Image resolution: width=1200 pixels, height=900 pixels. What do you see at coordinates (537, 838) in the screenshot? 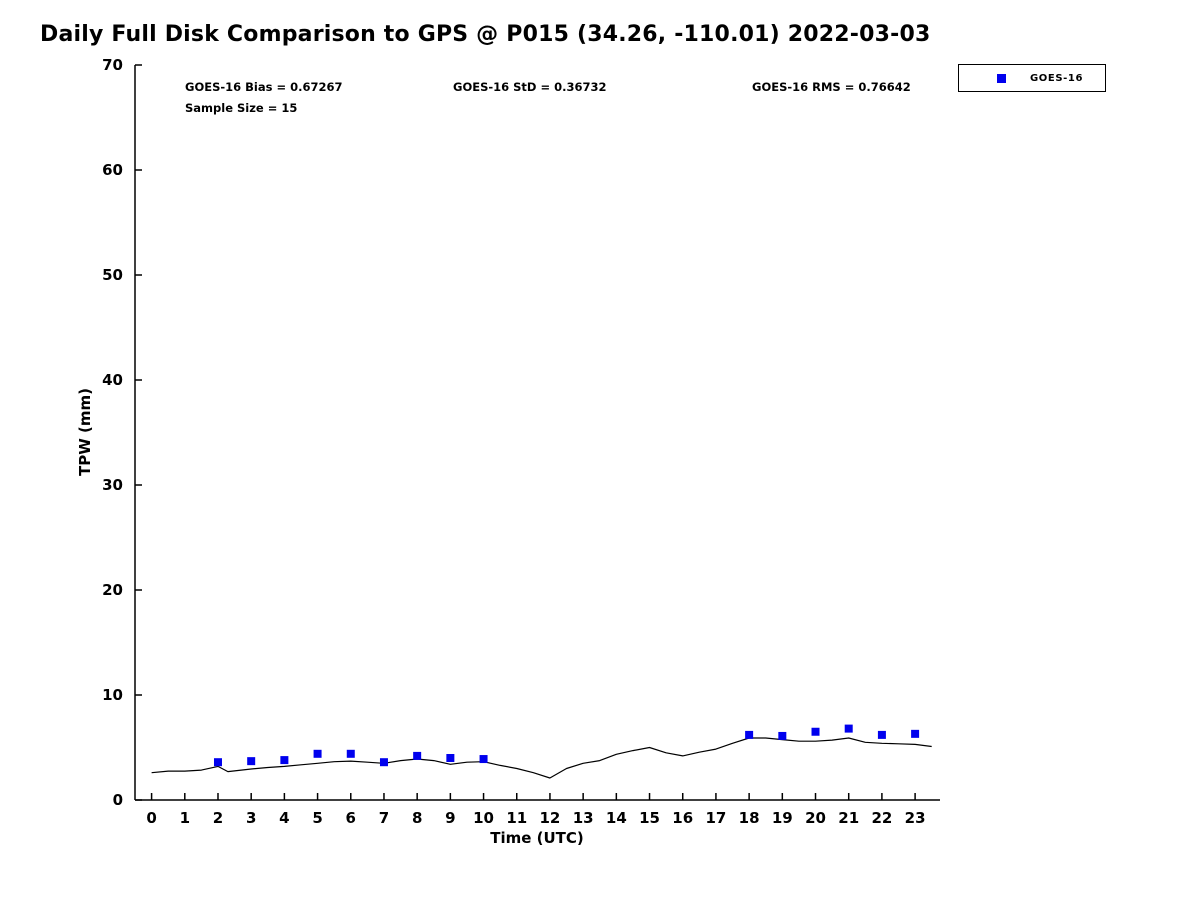
I see `x-axis-label: Time (UTC)` at bounding box center [537, 838].